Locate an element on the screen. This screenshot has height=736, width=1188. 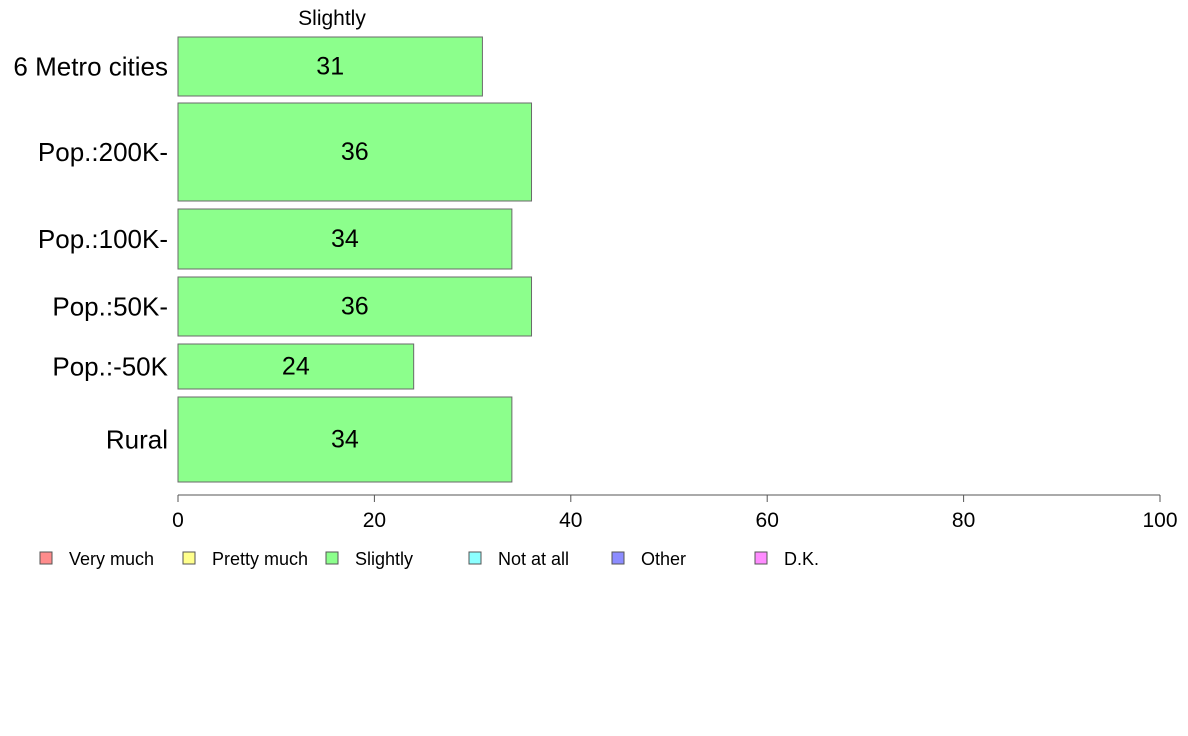
legend-label: Other is located at coordinates (663, 559).